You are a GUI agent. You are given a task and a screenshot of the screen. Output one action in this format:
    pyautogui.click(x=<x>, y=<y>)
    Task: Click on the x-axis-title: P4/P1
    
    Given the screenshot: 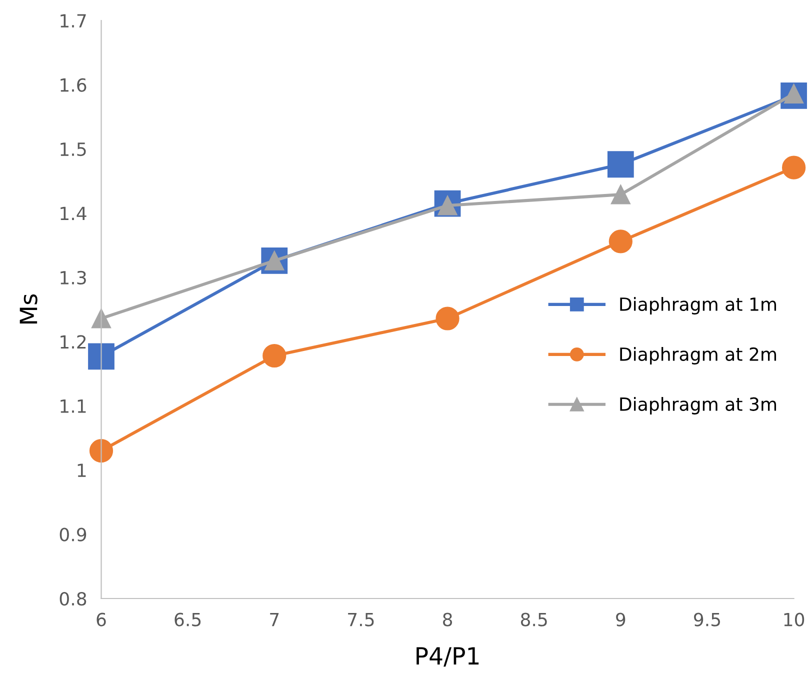 What is the action you would take?
    pyautogui.click(x=447, y=657)
    